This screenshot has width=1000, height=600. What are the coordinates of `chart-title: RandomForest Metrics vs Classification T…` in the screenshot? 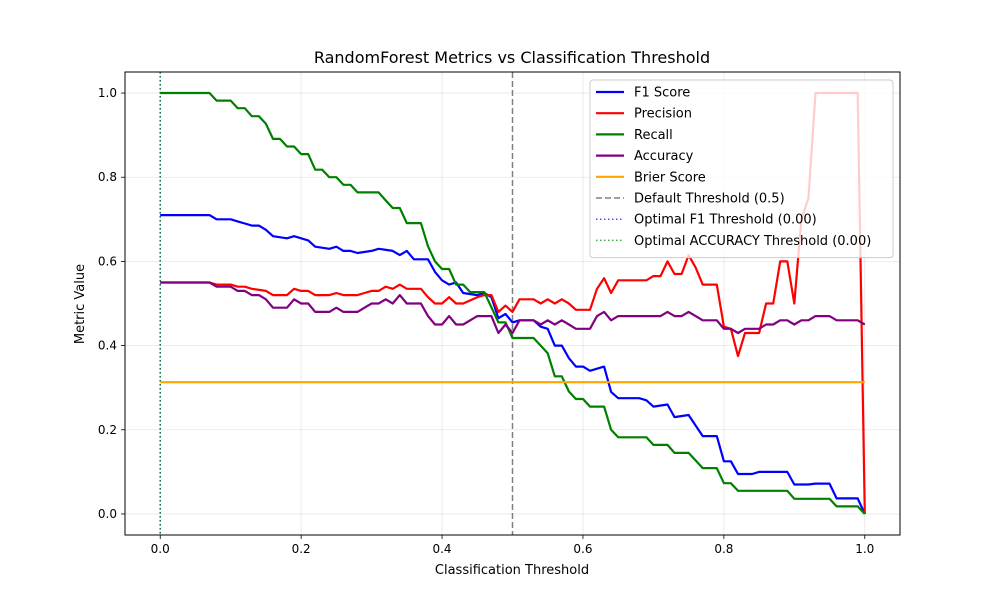 It's located at (512, 57).